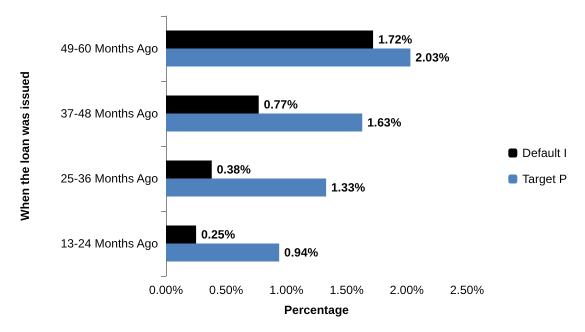  Describe the element at coordinates (218, 235) in the screenshot. I see `data-label: 0.25%` at that location.